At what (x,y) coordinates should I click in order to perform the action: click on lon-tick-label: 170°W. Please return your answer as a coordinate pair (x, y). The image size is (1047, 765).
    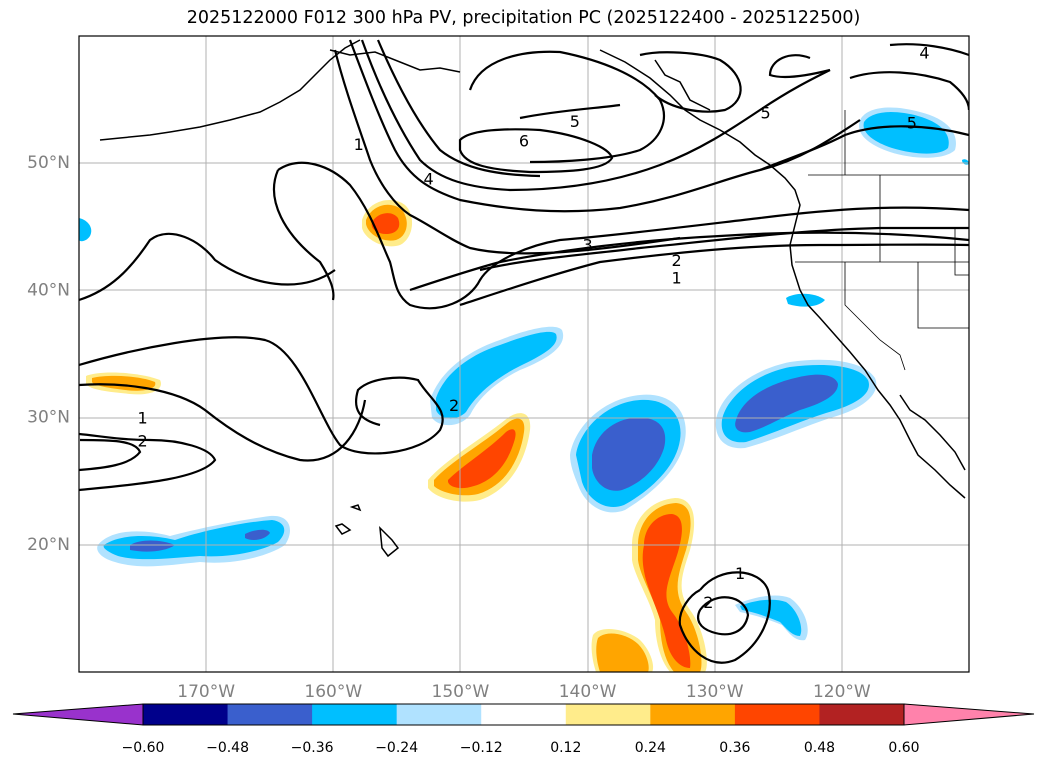
    Looking at the image, I should click on (206, 692).